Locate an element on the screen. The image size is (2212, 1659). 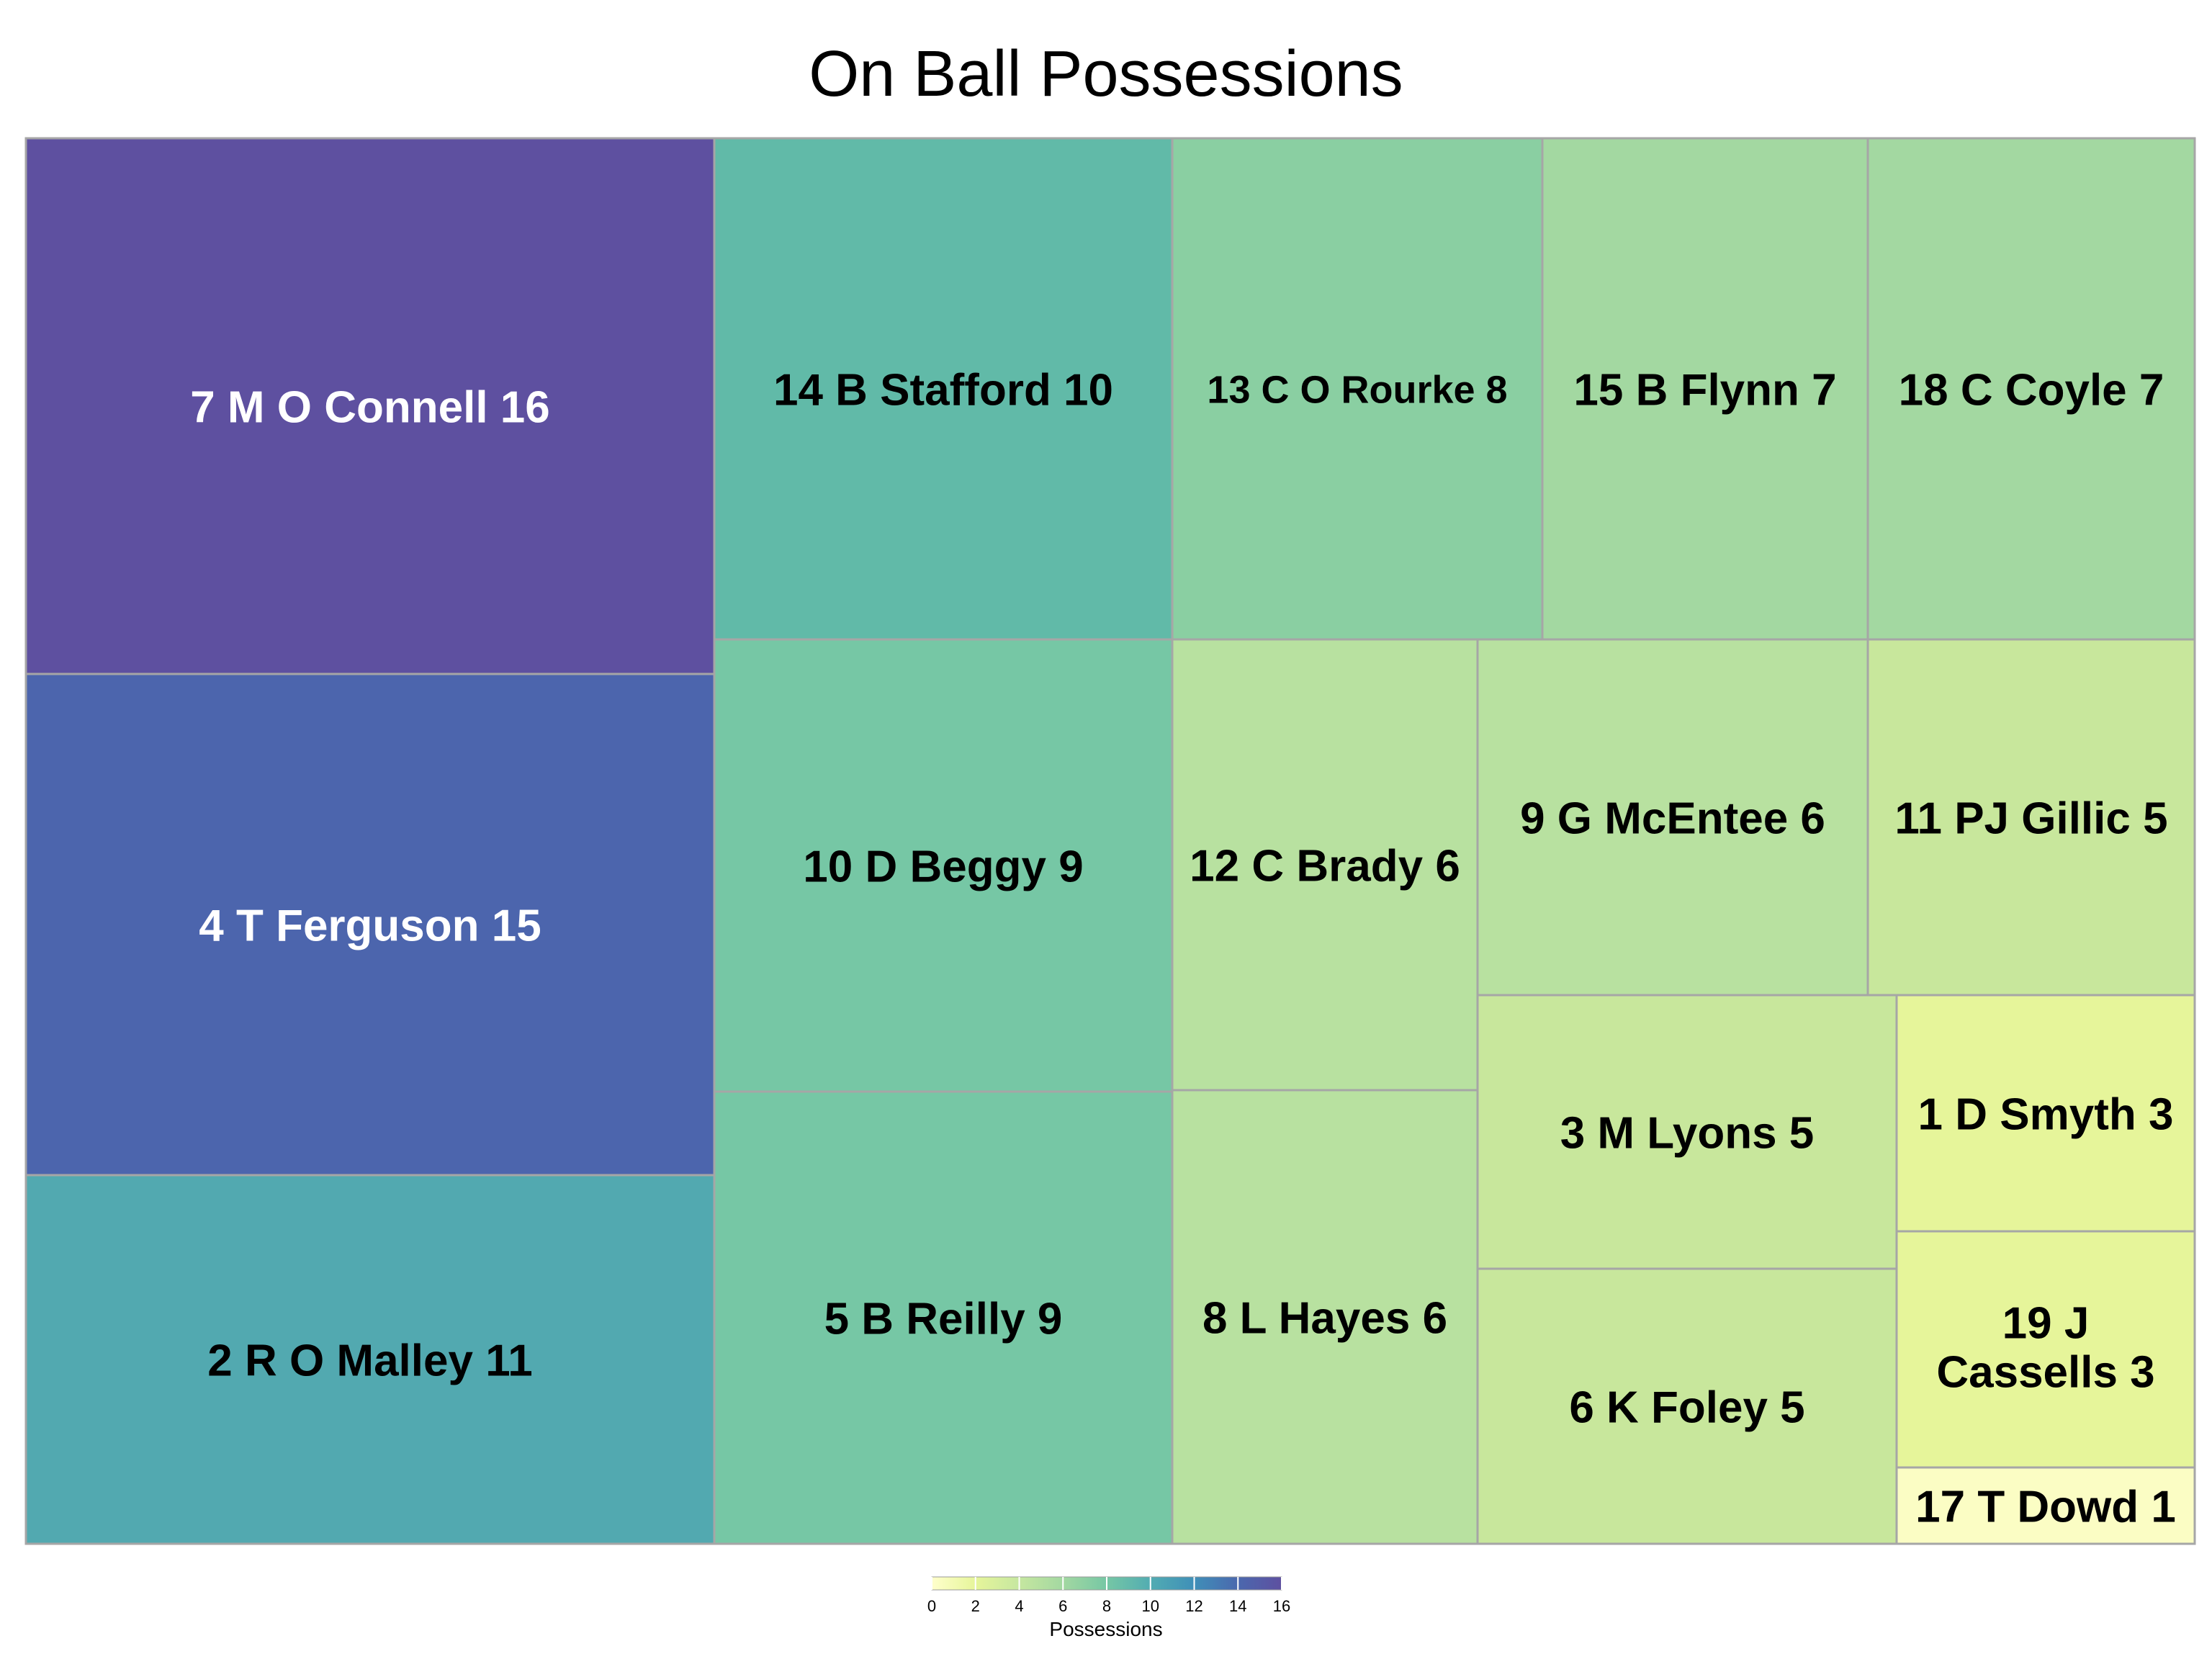
treemap-tile-label: 8 L Hayes 6 is located at coordinates (1325, 1318).